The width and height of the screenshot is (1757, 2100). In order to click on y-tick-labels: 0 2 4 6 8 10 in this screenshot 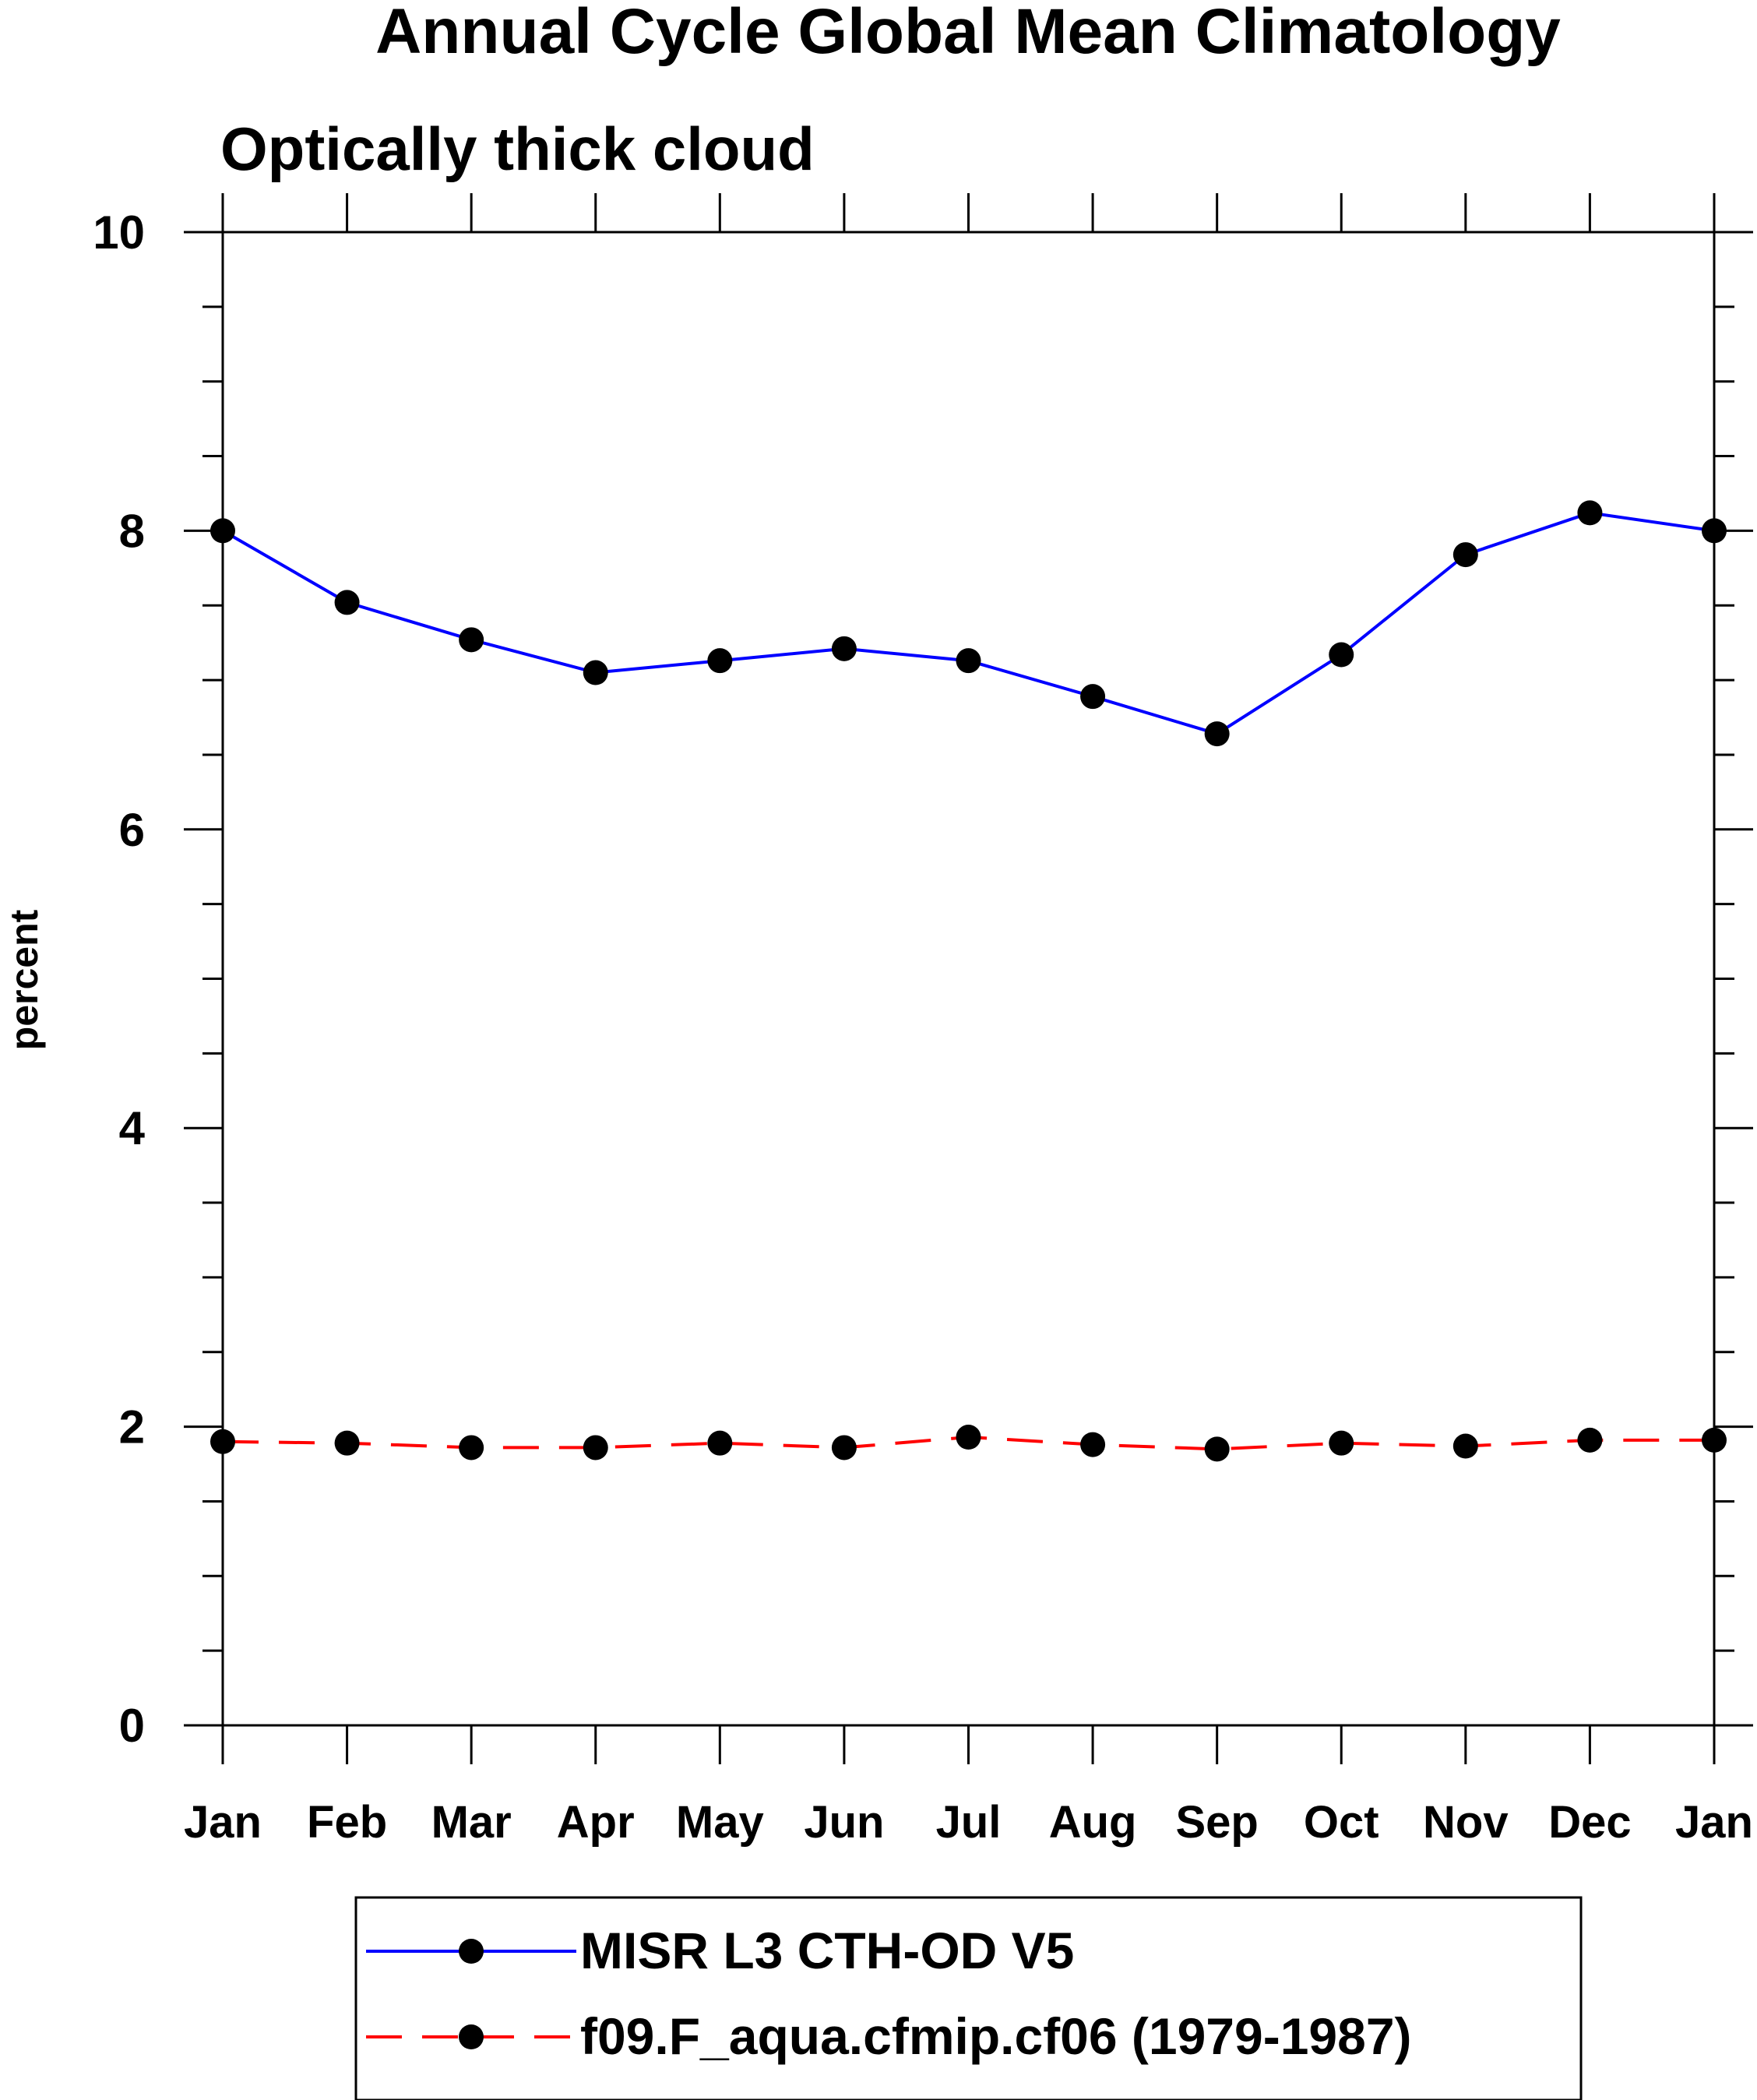, I will do `click(119, 979)`.